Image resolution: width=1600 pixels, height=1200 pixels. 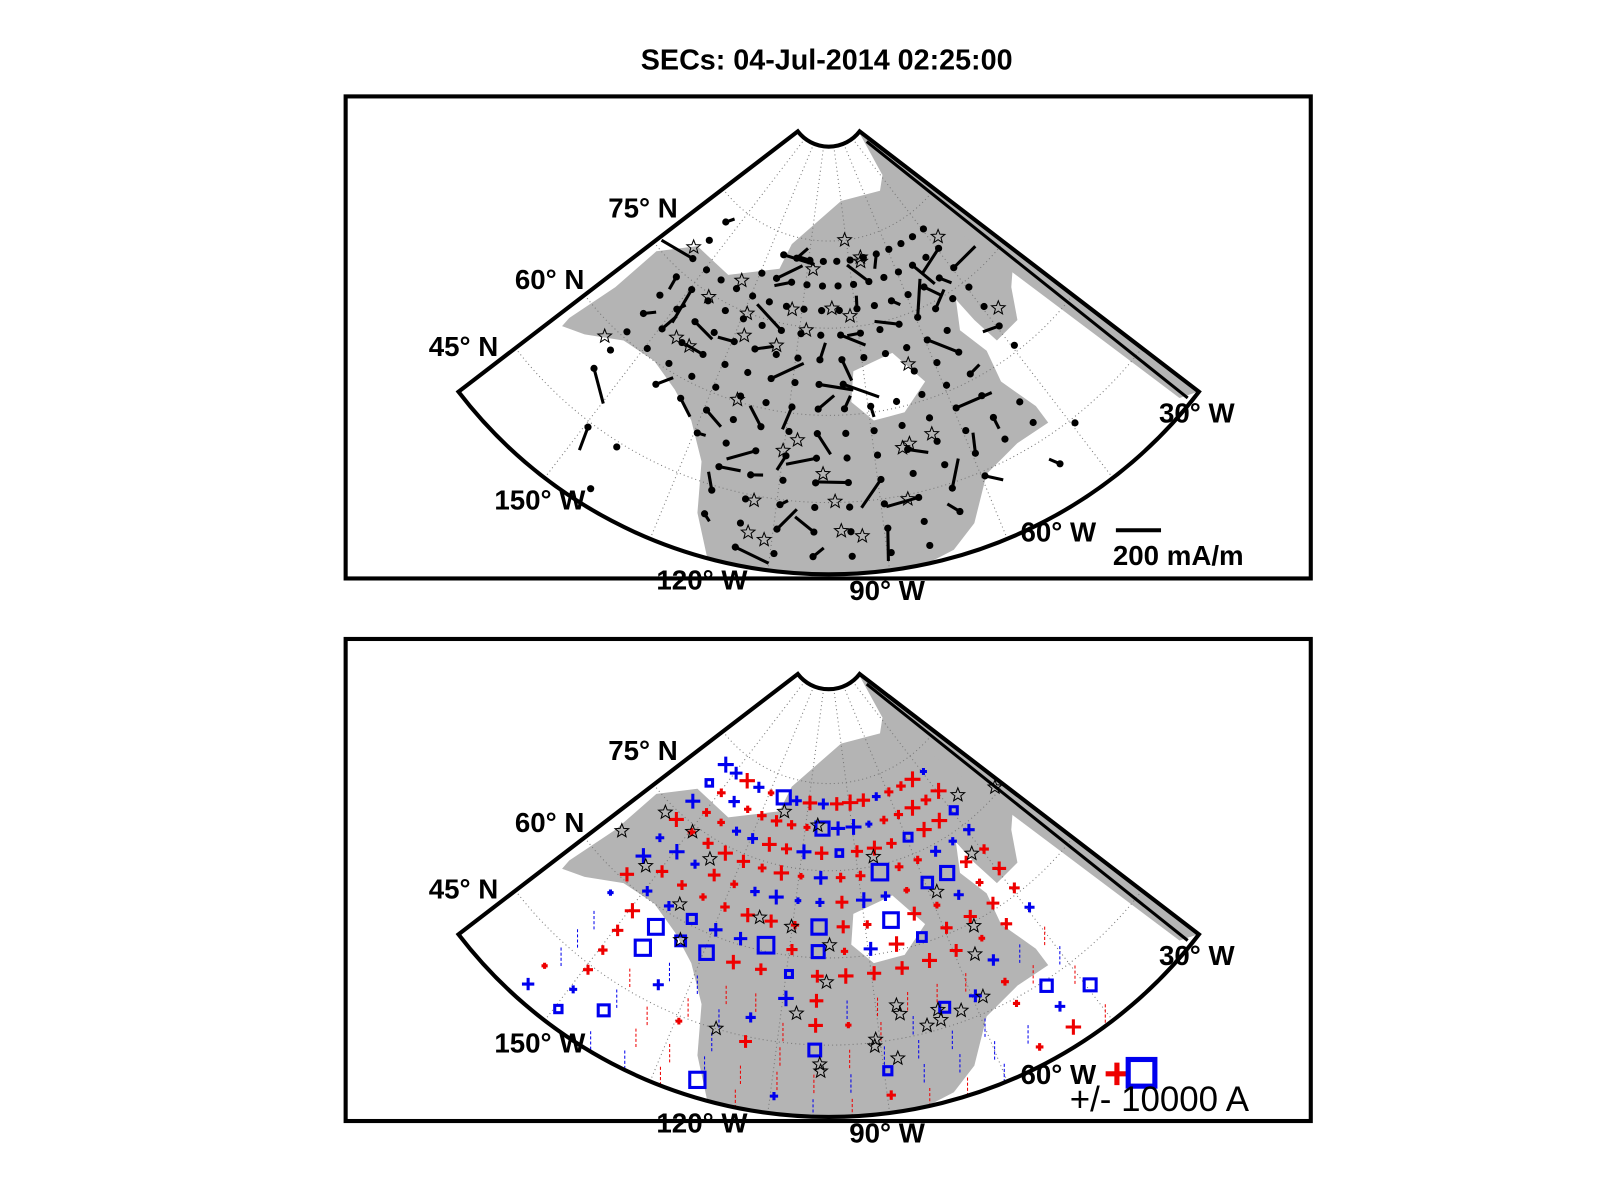 What do you see at coordinates (1117, 1074) in the screenshot?
I see `legend-plus` at bounding box center [1117, 1074].